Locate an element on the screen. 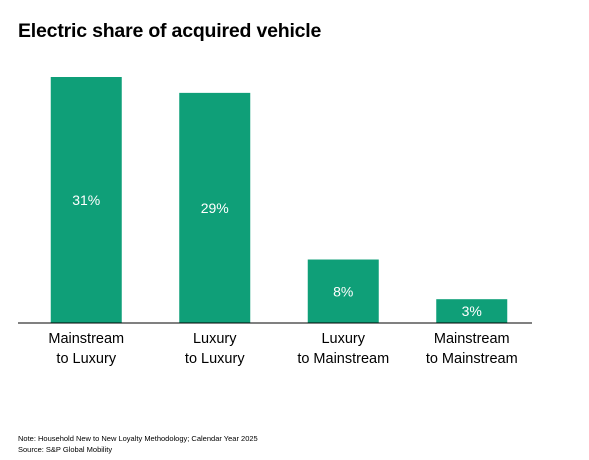 The height and width of the screenshot is (460, 589). data-label: 31% is located at coordinates (86, 200).